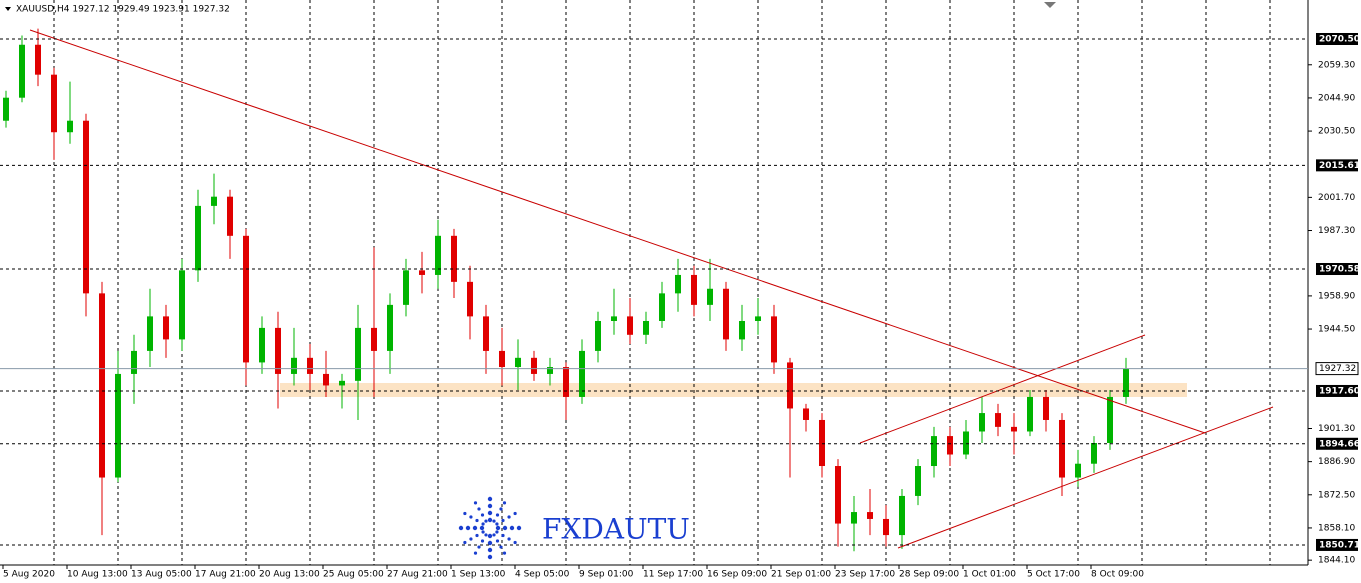 This screenshot has height=583, width=1361. What do you see at coordinates (29, 575) in the screenshot?
I see `x-tick-label: 5 Aug 2020` at bounding box center [29, 575].